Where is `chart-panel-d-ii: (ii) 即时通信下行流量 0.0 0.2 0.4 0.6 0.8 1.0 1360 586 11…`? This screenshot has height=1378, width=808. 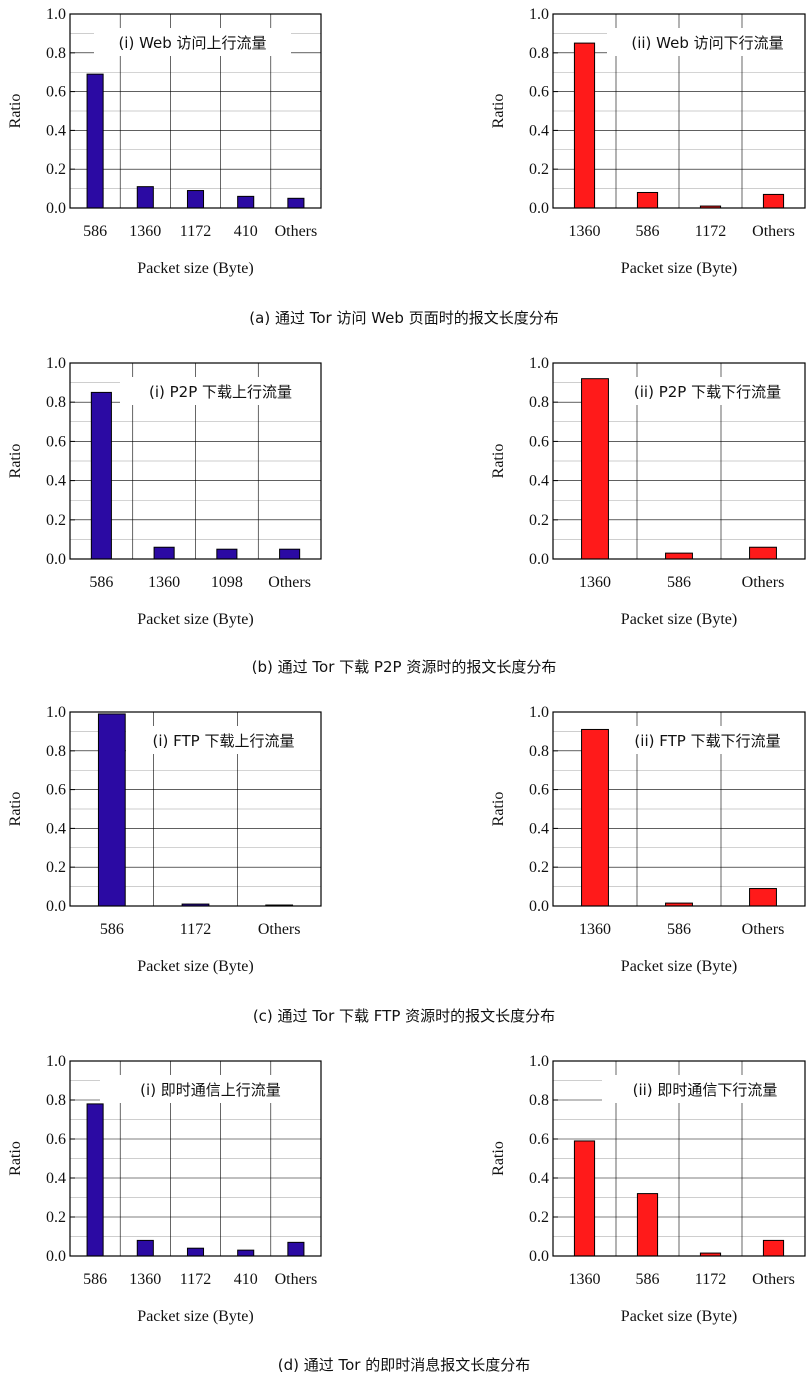 chart-panel-d-ii: (ii) 即时通信下行流量 0.0 0.2 0.4 0.6 0.8 1.0 1360 586 11… is located at coordinates (649, 1189).